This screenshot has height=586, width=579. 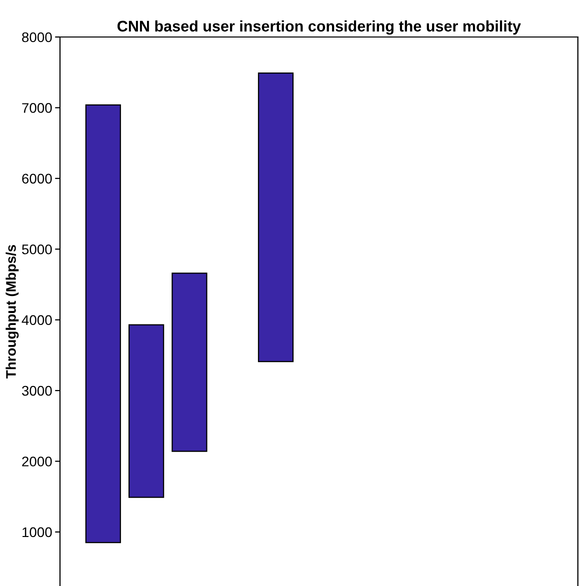 What do you see at coordinates (37, 249) in the screenshot?
I see `y-tick-label: 5000` at bounding box center [37, 249].